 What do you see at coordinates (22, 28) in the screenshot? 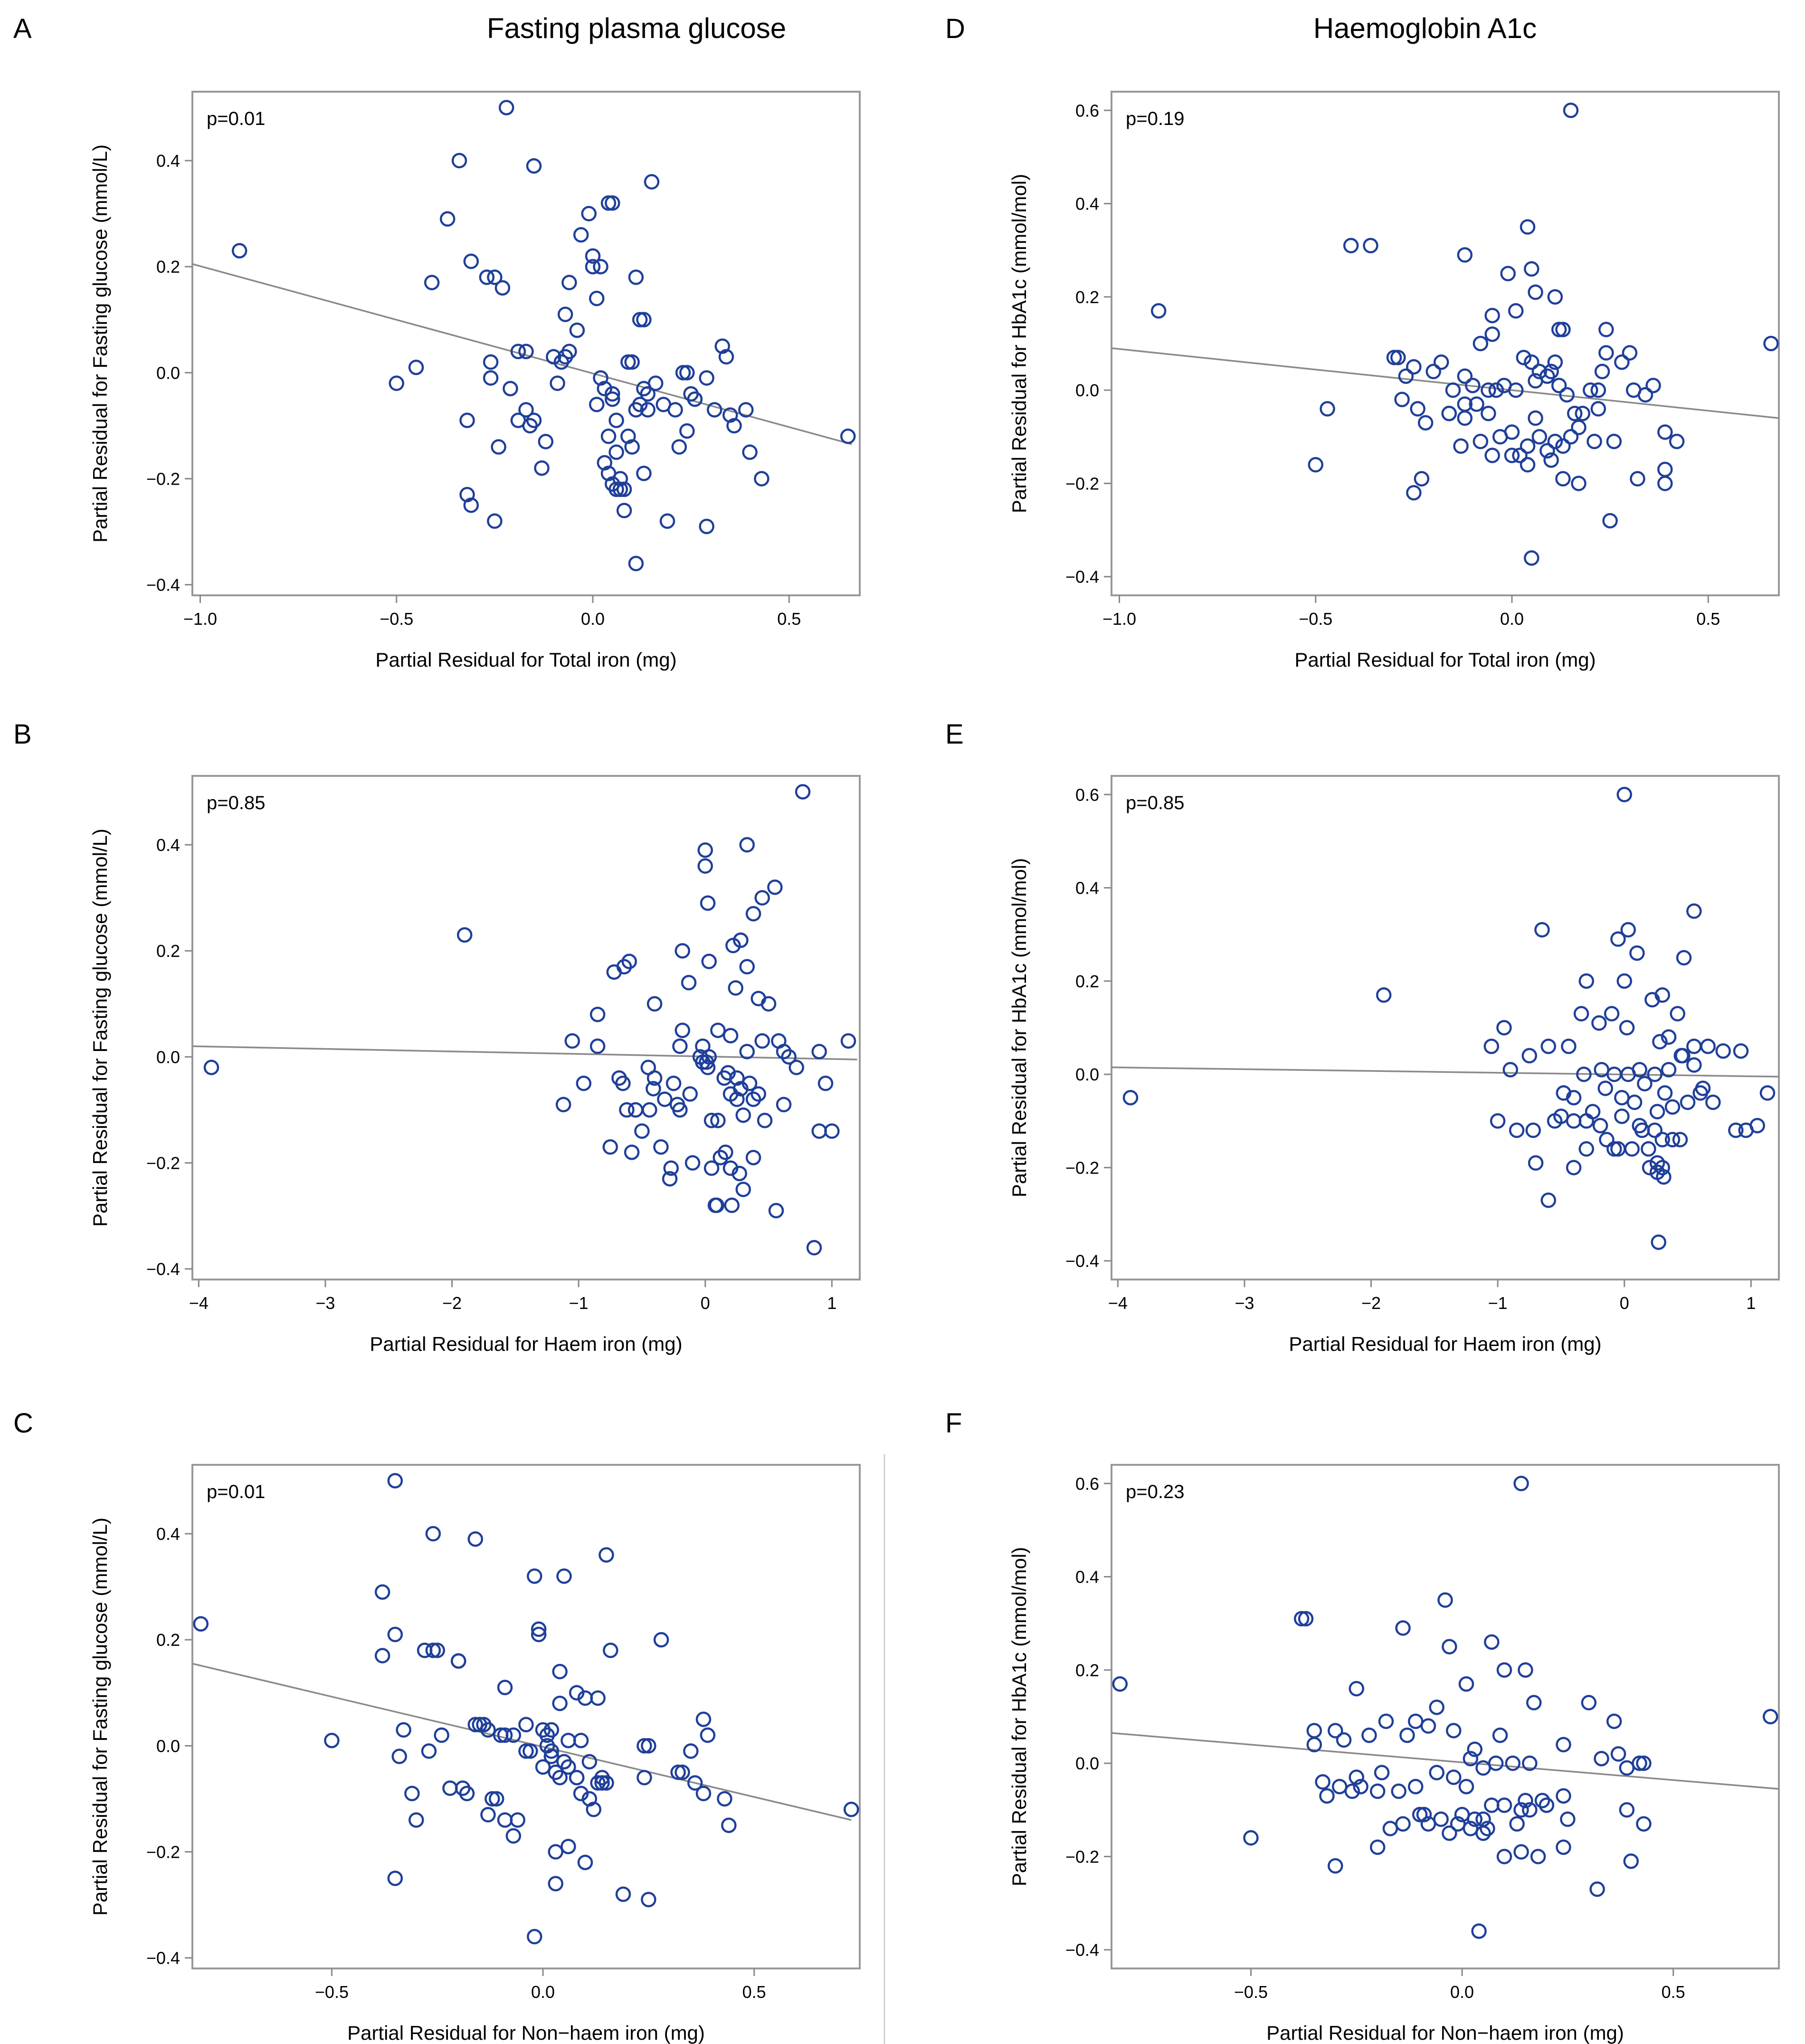
I see `panel-letter: A` at bounding box center [22, 28].